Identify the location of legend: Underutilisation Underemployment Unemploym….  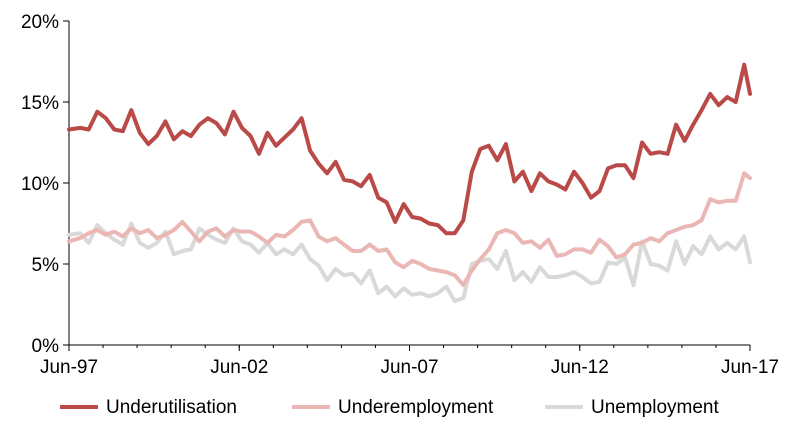
(389, 407).